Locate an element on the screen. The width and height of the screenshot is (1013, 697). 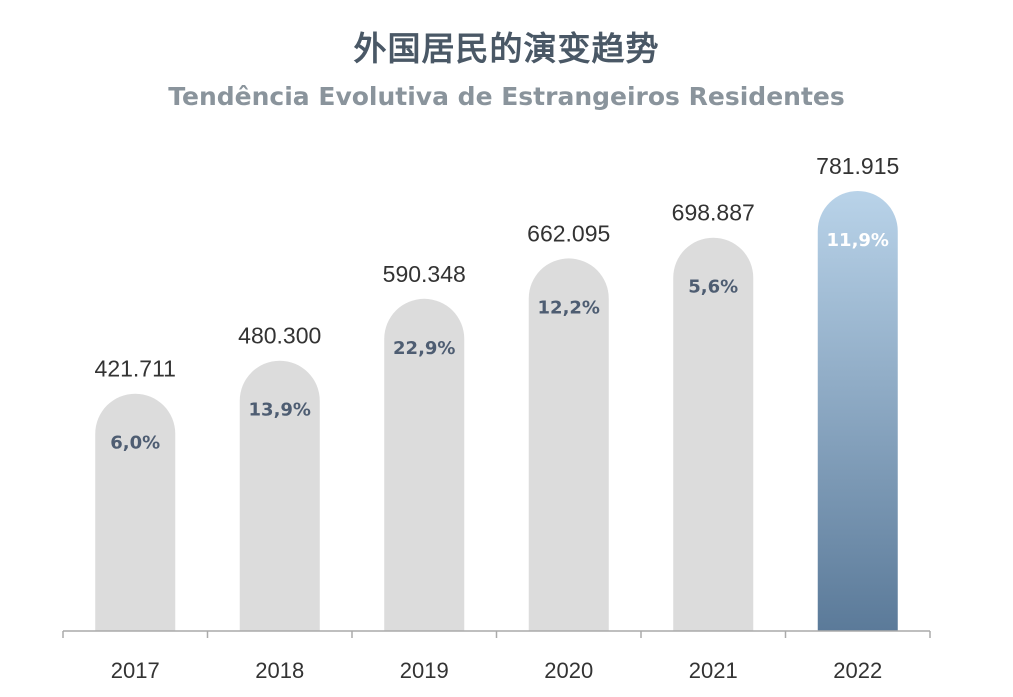
value-label: 590.348 is located at coordinates (424, 274).